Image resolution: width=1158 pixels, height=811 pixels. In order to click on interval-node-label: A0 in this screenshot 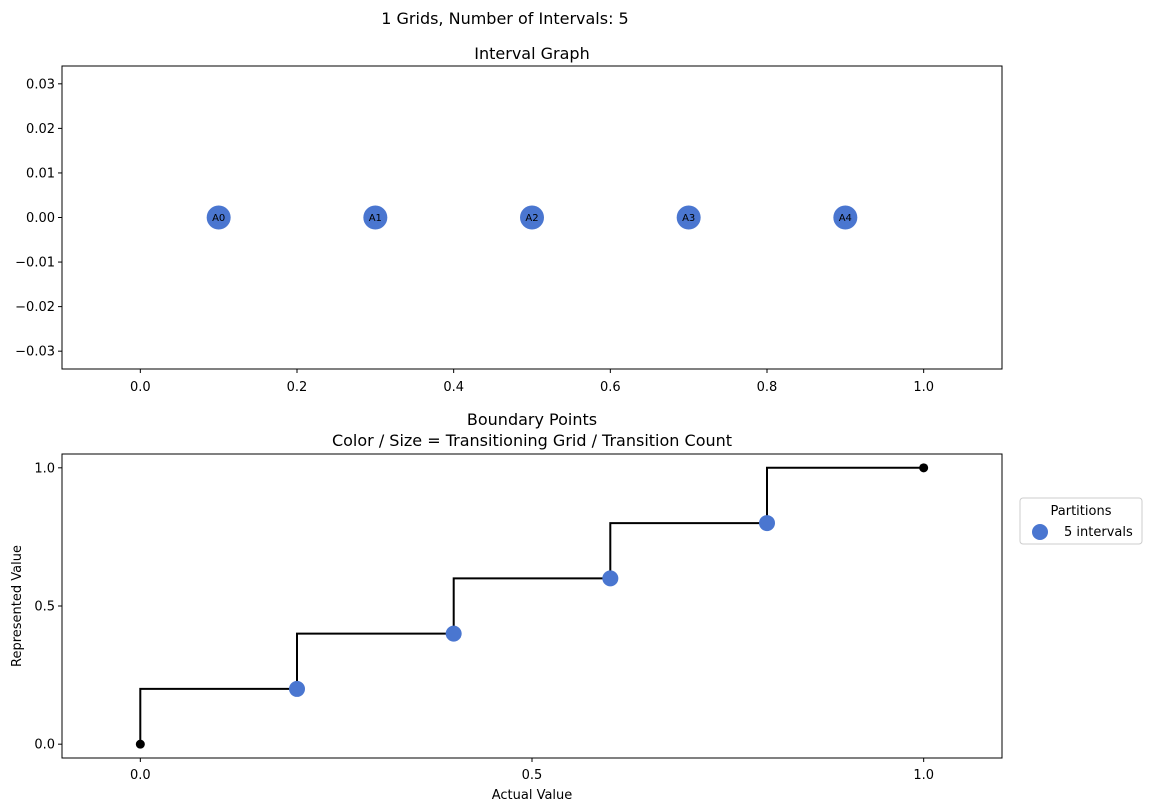, I will do `click(218, 218)`.